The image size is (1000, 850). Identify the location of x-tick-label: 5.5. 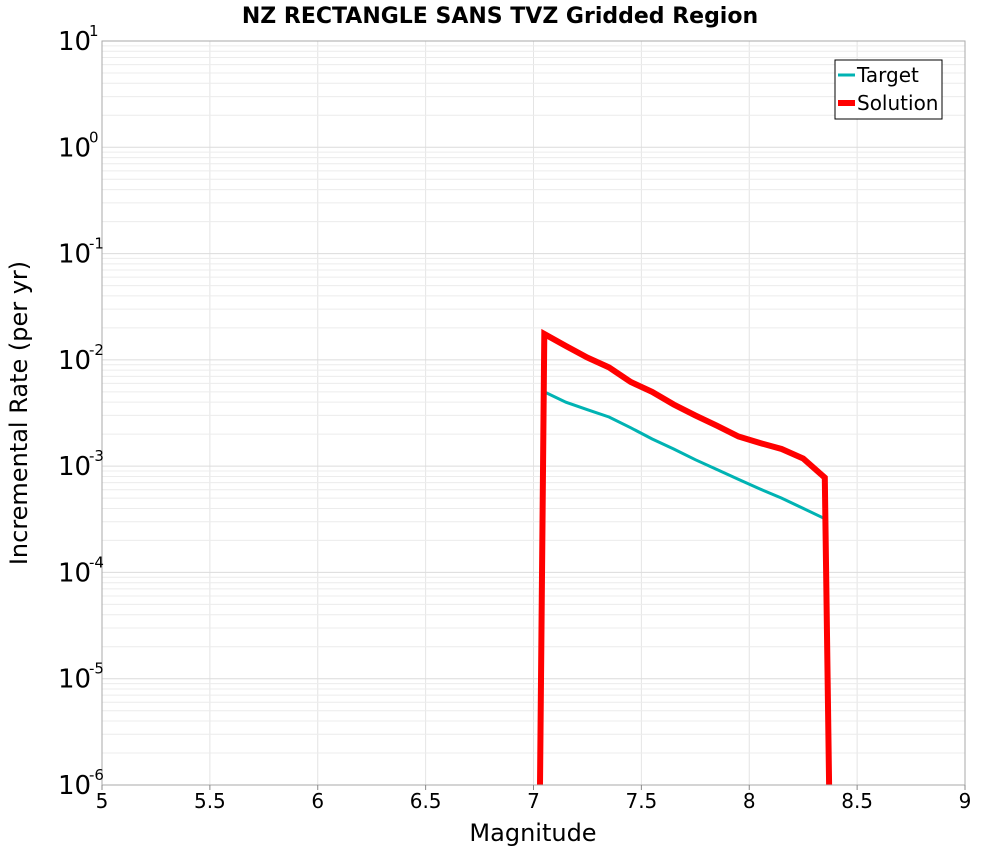
(210, 801).